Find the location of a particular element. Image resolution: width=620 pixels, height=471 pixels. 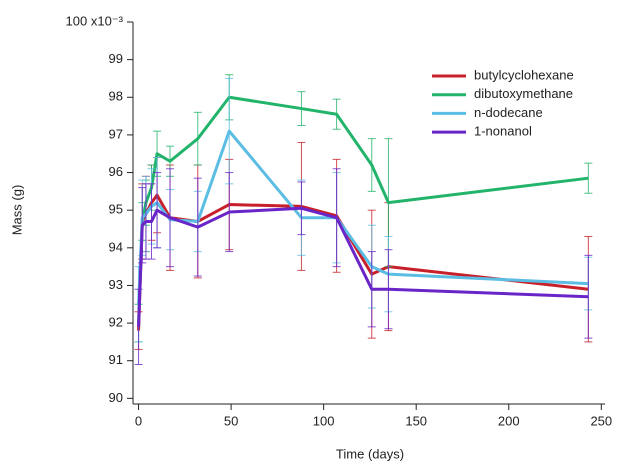

x-tick-label: 200 is located at coordinates (509, 420).